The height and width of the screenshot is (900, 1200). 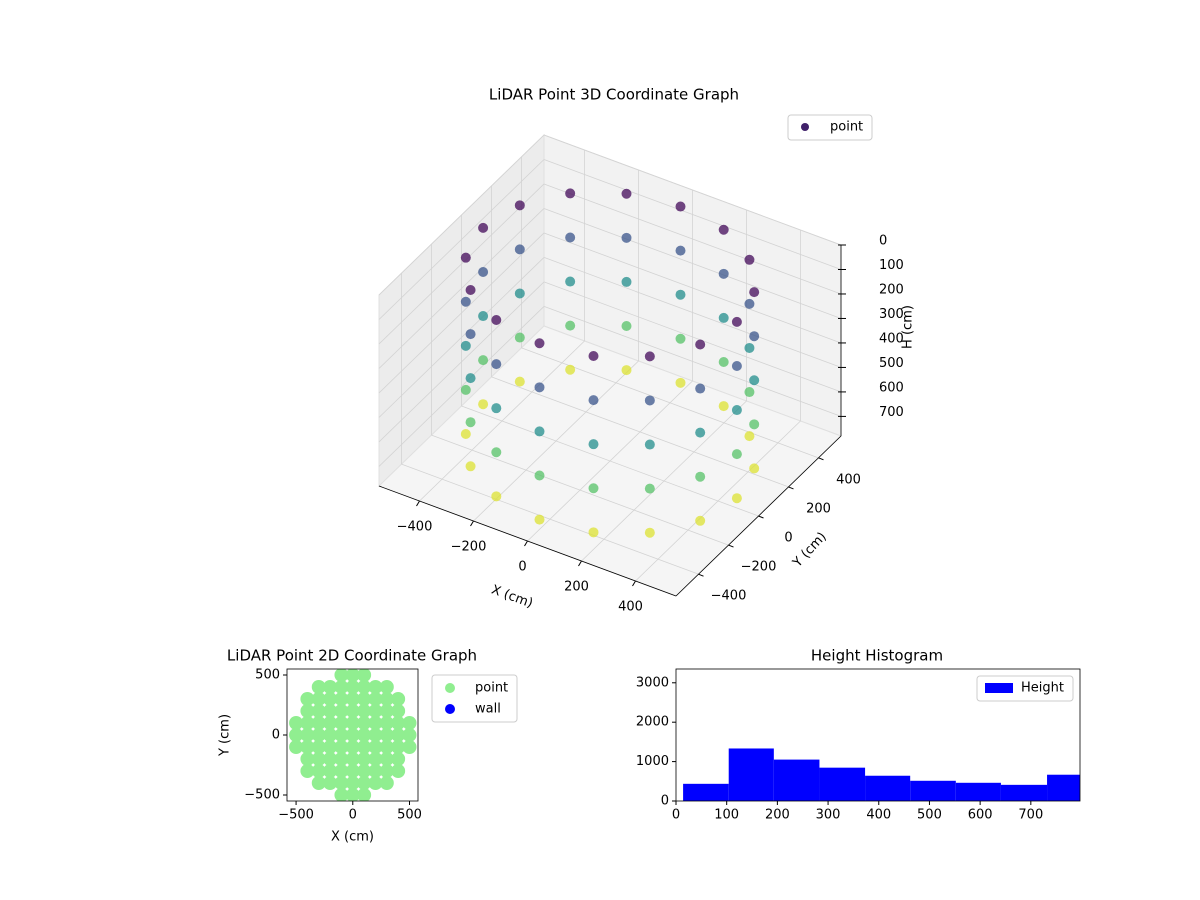 I want to click on z-tick-label: 500, so click(x=891, y=363).